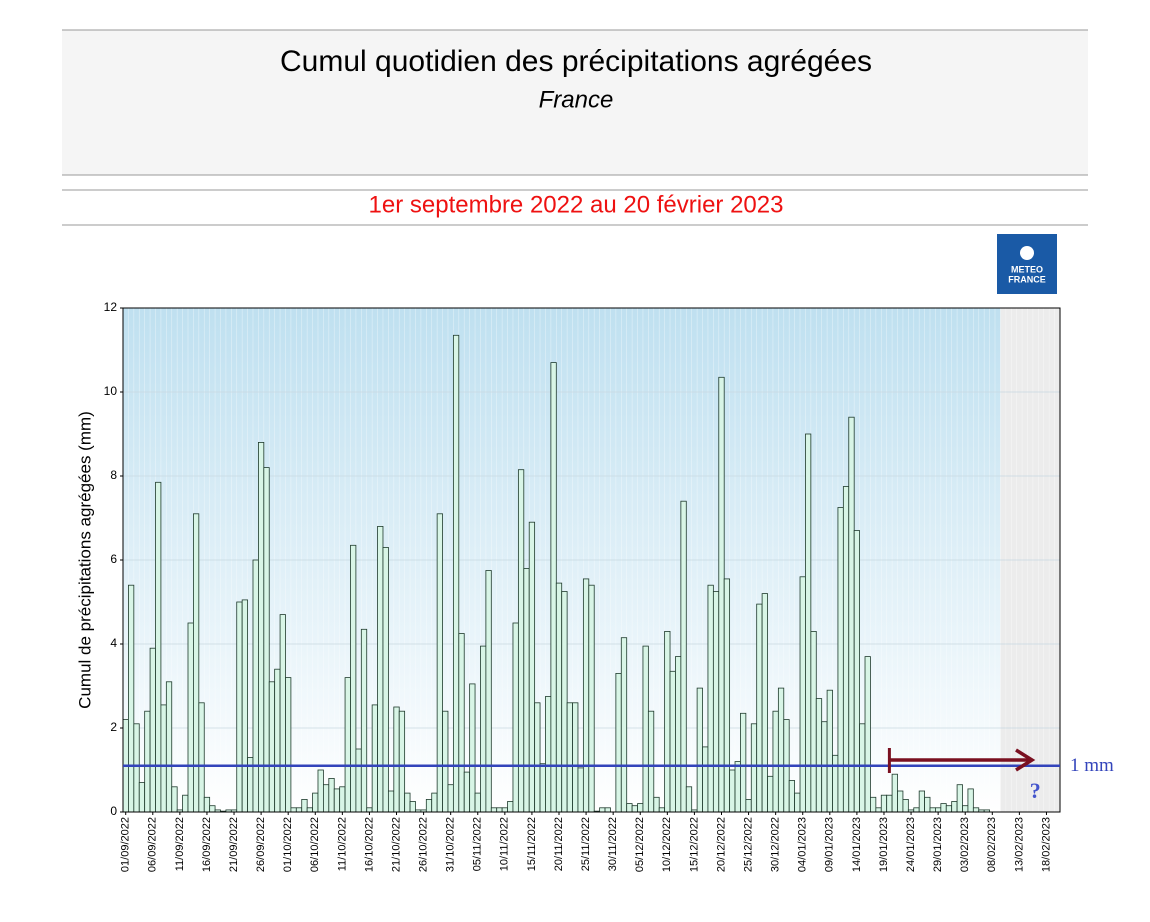 This screenshot has height=922, width=1150. What do you see at coordinates (803, 844) in the screenshot?
I see `x-tick-label: 04/01/2023` at bounding box center [803, 844].